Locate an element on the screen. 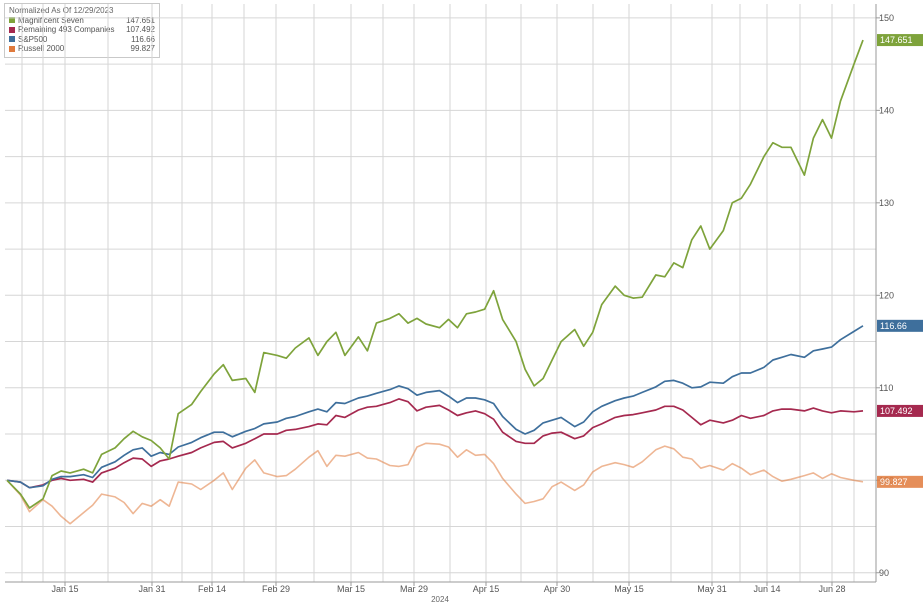  legend-label: Russell 2000 is located at coordinates (41, 48).